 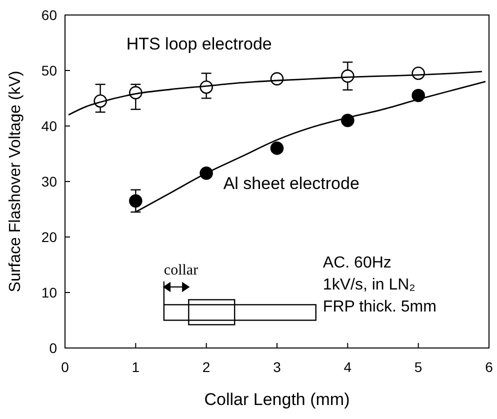 What do you see at coordinates (181, 270) in the screenshot?
I see `annotation: collar` at bounding box center [181, 270].